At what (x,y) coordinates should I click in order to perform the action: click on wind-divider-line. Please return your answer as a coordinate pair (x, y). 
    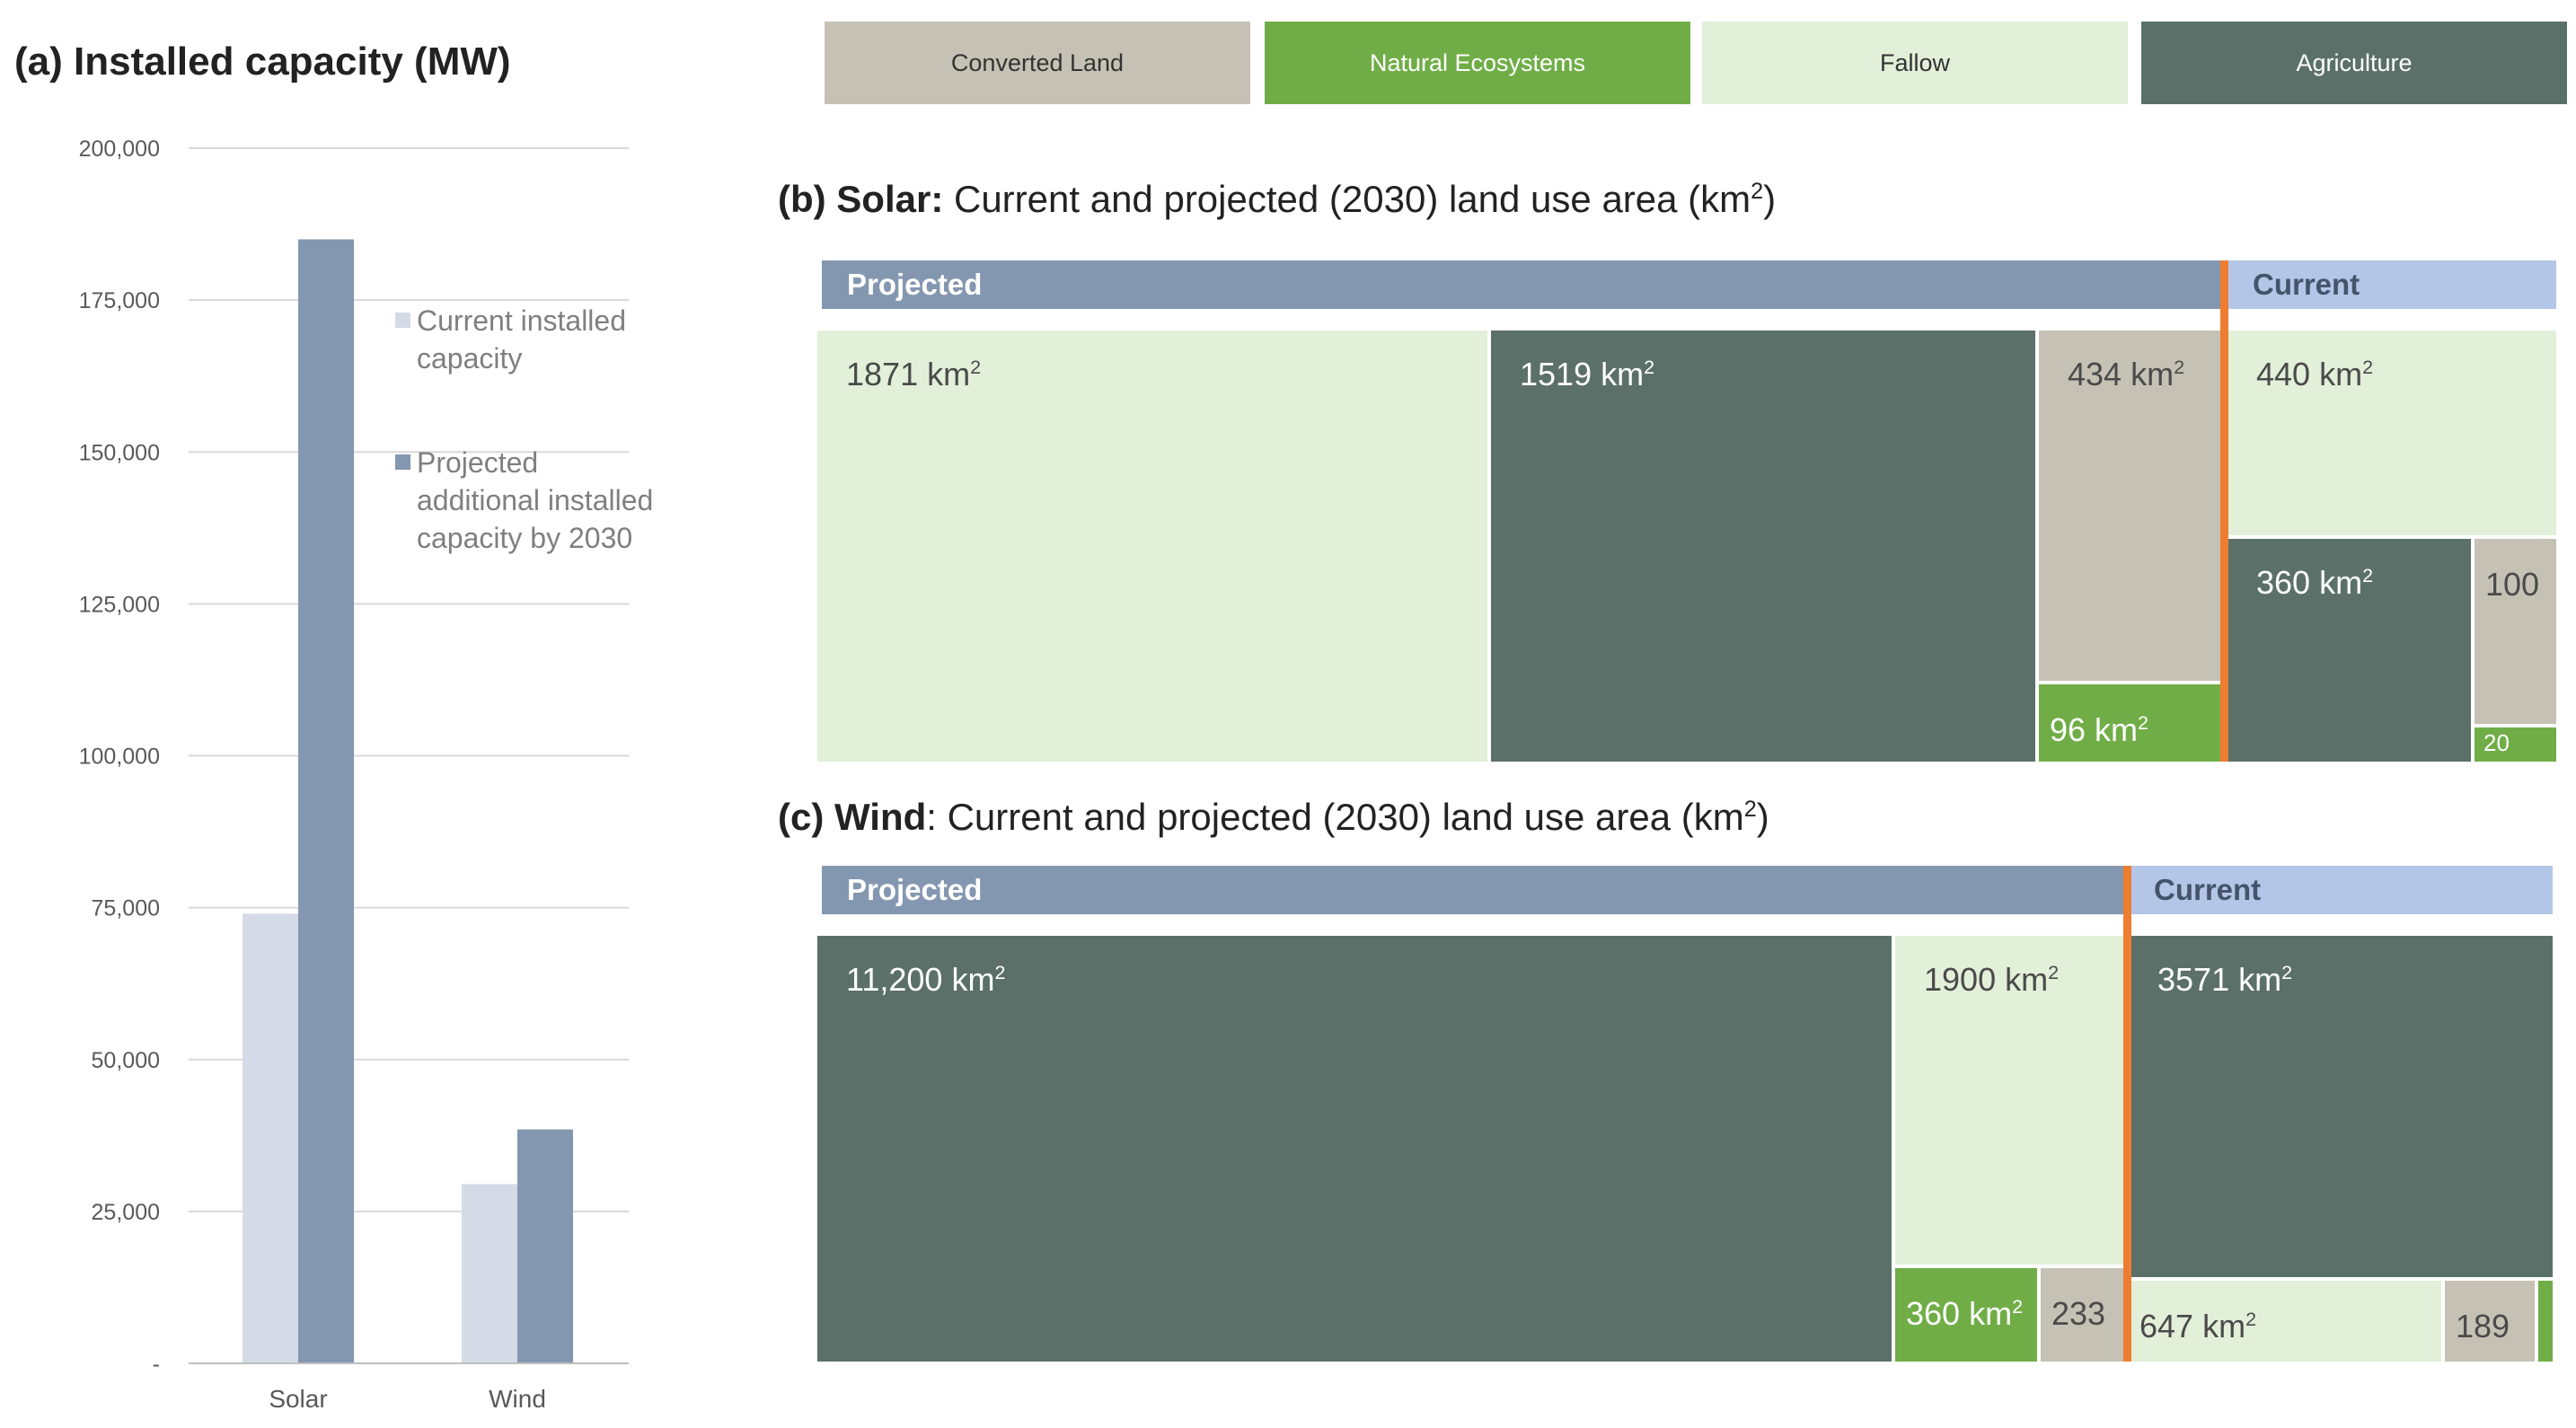
    Looking at the image, I should click on (2127, 1114).